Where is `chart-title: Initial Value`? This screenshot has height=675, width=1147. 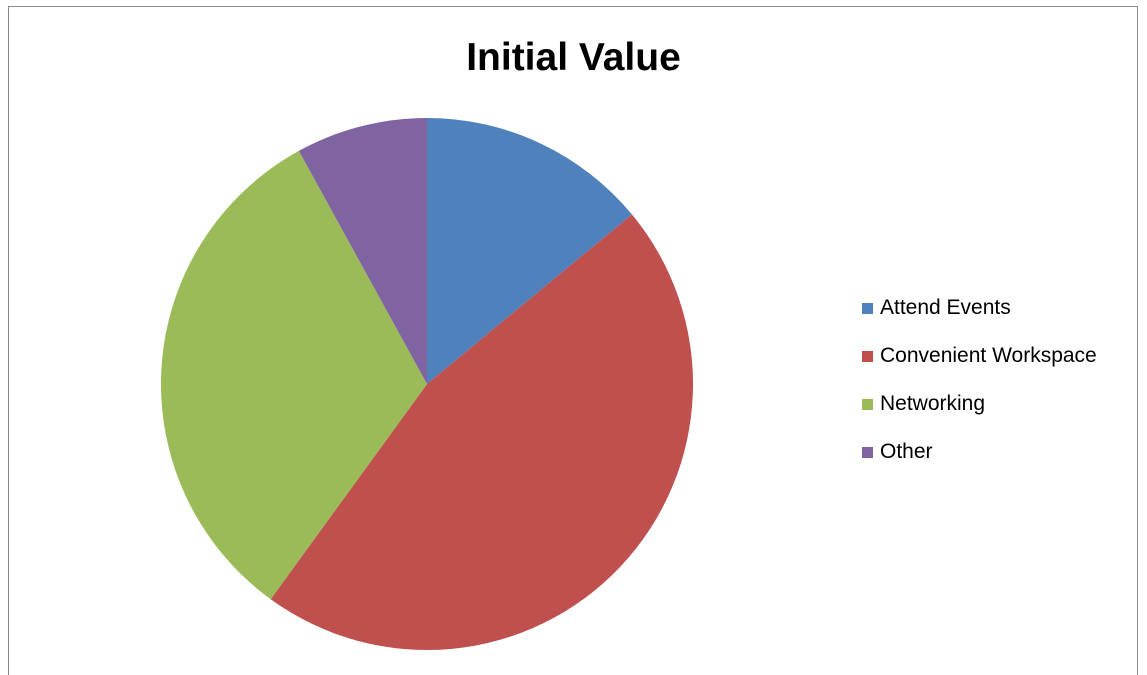 chart-title: Initial Value is located at coordinates (573, 57).